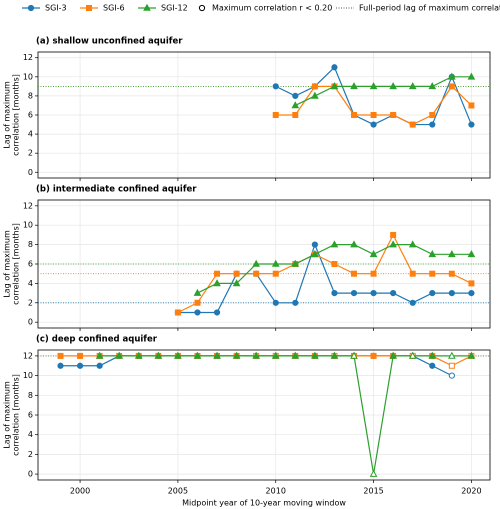 The image size is (500, 509). I want to click on y-tick-label: 6, so click(30, 115).